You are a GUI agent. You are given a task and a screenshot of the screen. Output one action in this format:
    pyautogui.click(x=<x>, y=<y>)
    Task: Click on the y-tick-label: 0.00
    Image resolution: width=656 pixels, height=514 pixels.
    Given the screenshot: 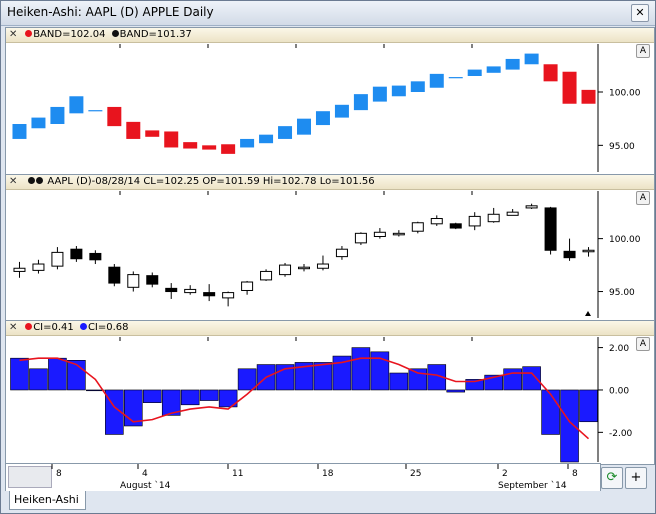 What is the action you would take?
    pyautogui.click(x=619, y=391)
    